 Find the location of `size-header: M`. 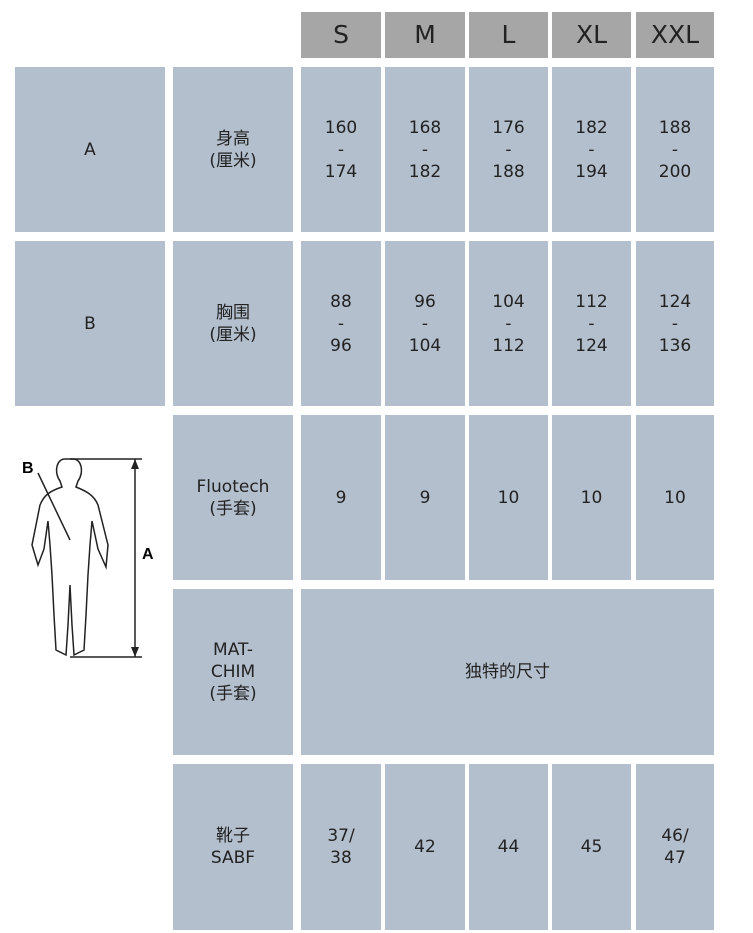

size-header: M is located at coordinates (425, 35).